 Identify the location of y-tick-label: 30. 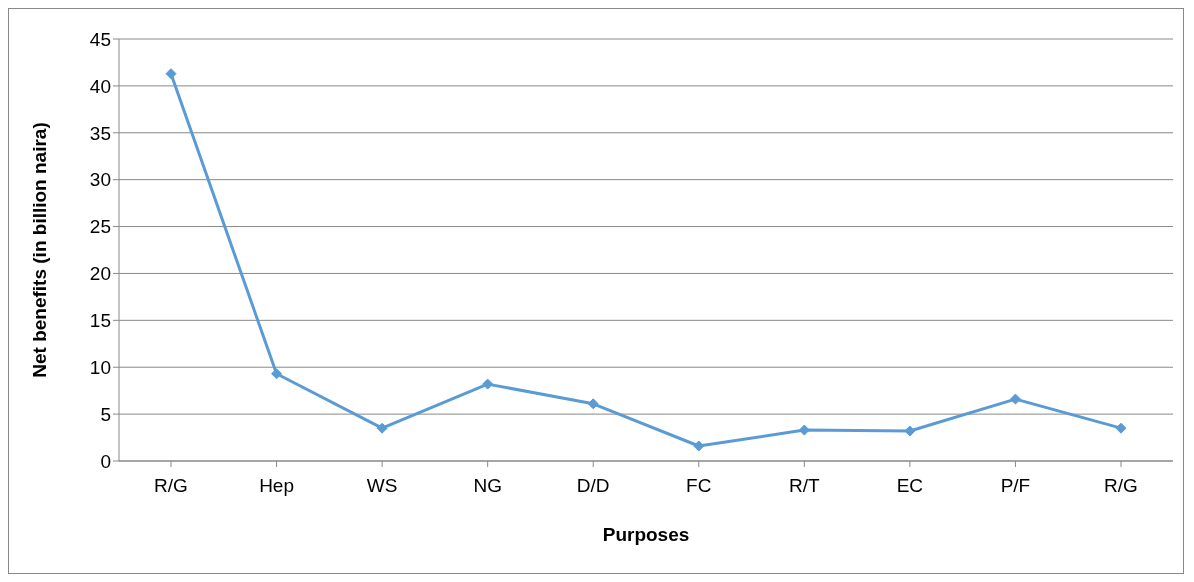
(100, 180).